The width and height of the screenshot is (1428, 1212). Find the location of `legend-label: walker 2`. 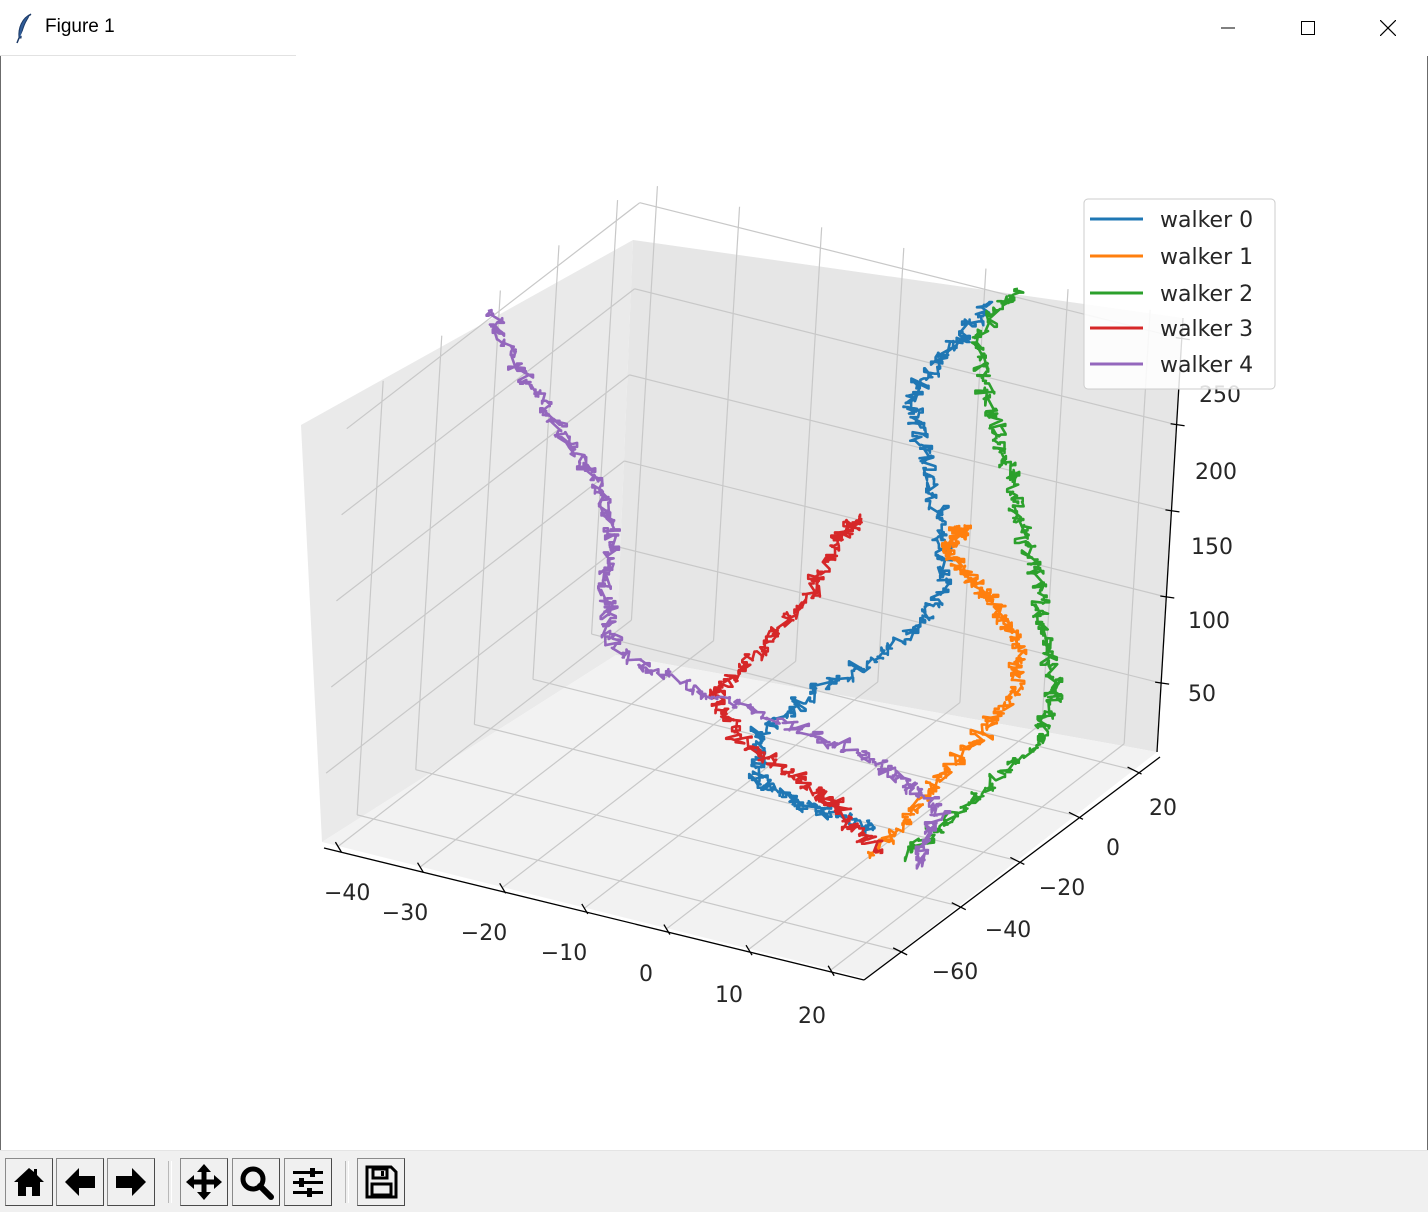

legend-label: walker 2 is located at coordinates (1206, 294).